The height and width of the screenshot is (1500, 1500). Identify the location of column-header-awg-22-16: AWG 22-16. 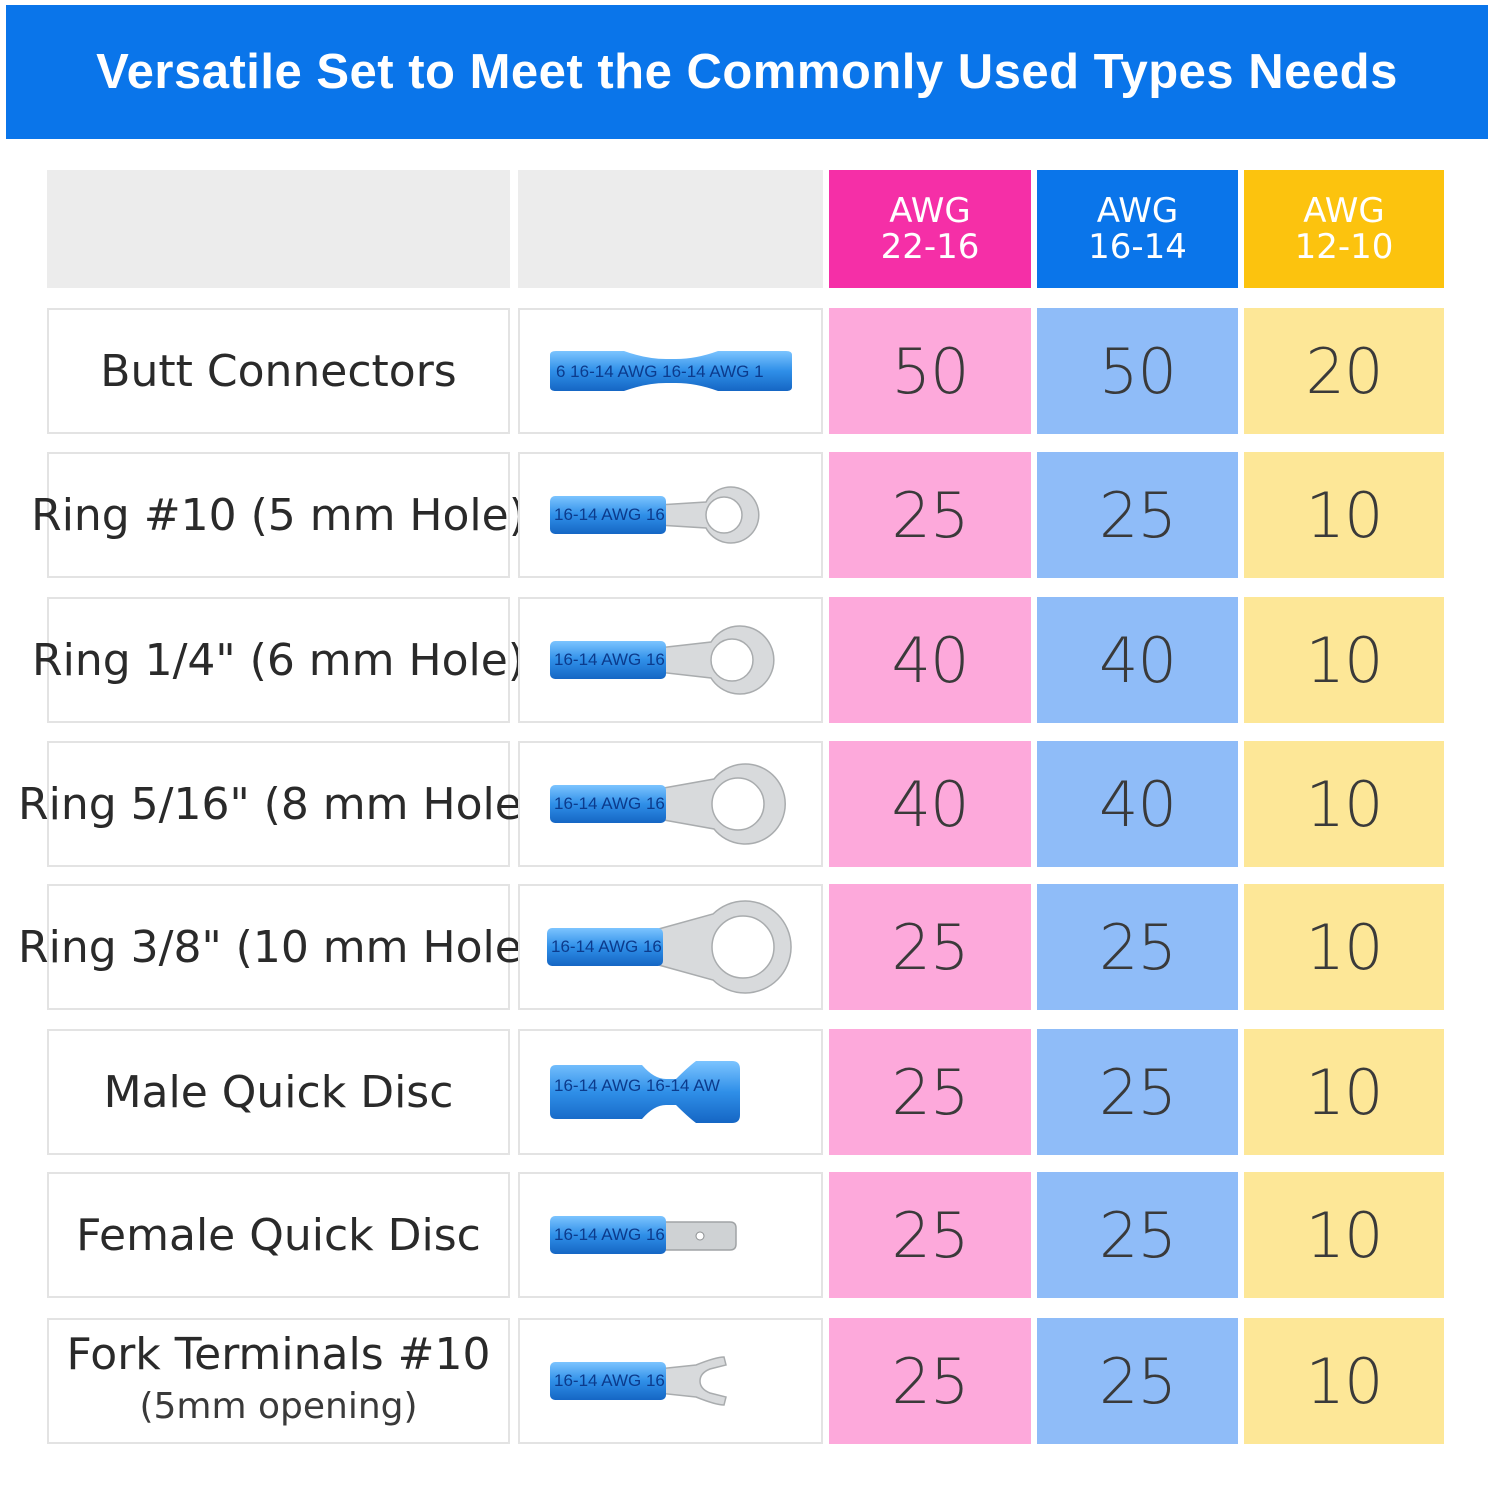
(930, 229).